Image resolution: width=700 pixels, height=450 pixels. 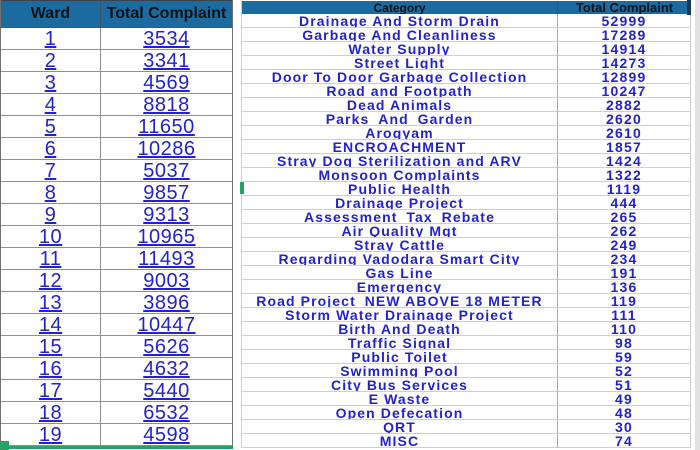 What do you see at coordinates (50, 434) in the screenshot?
I see `ward-link: 19` at bounding box center [50, 434].